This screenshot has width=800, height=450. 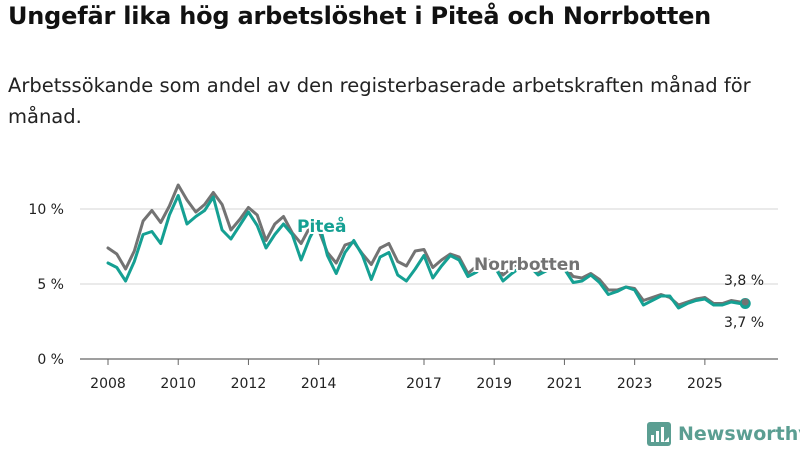 I want to click on end-value-label-norrbotten: 3,8 %, so click(x=744, y=281).